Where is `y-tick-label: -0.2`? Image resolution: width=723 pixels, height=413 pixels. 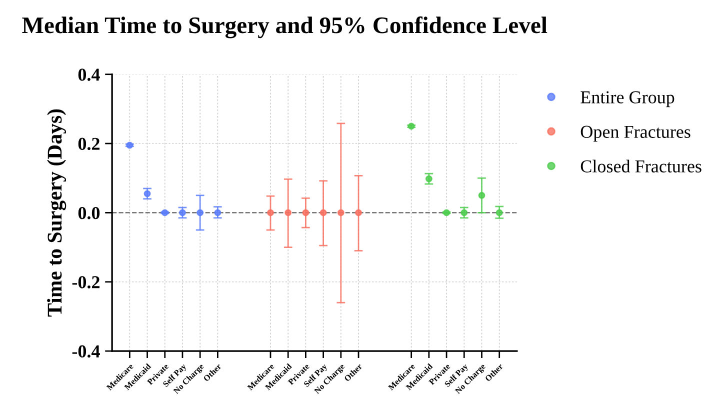
y-tick-label: -0.2 is located at coordinates (86, 282).